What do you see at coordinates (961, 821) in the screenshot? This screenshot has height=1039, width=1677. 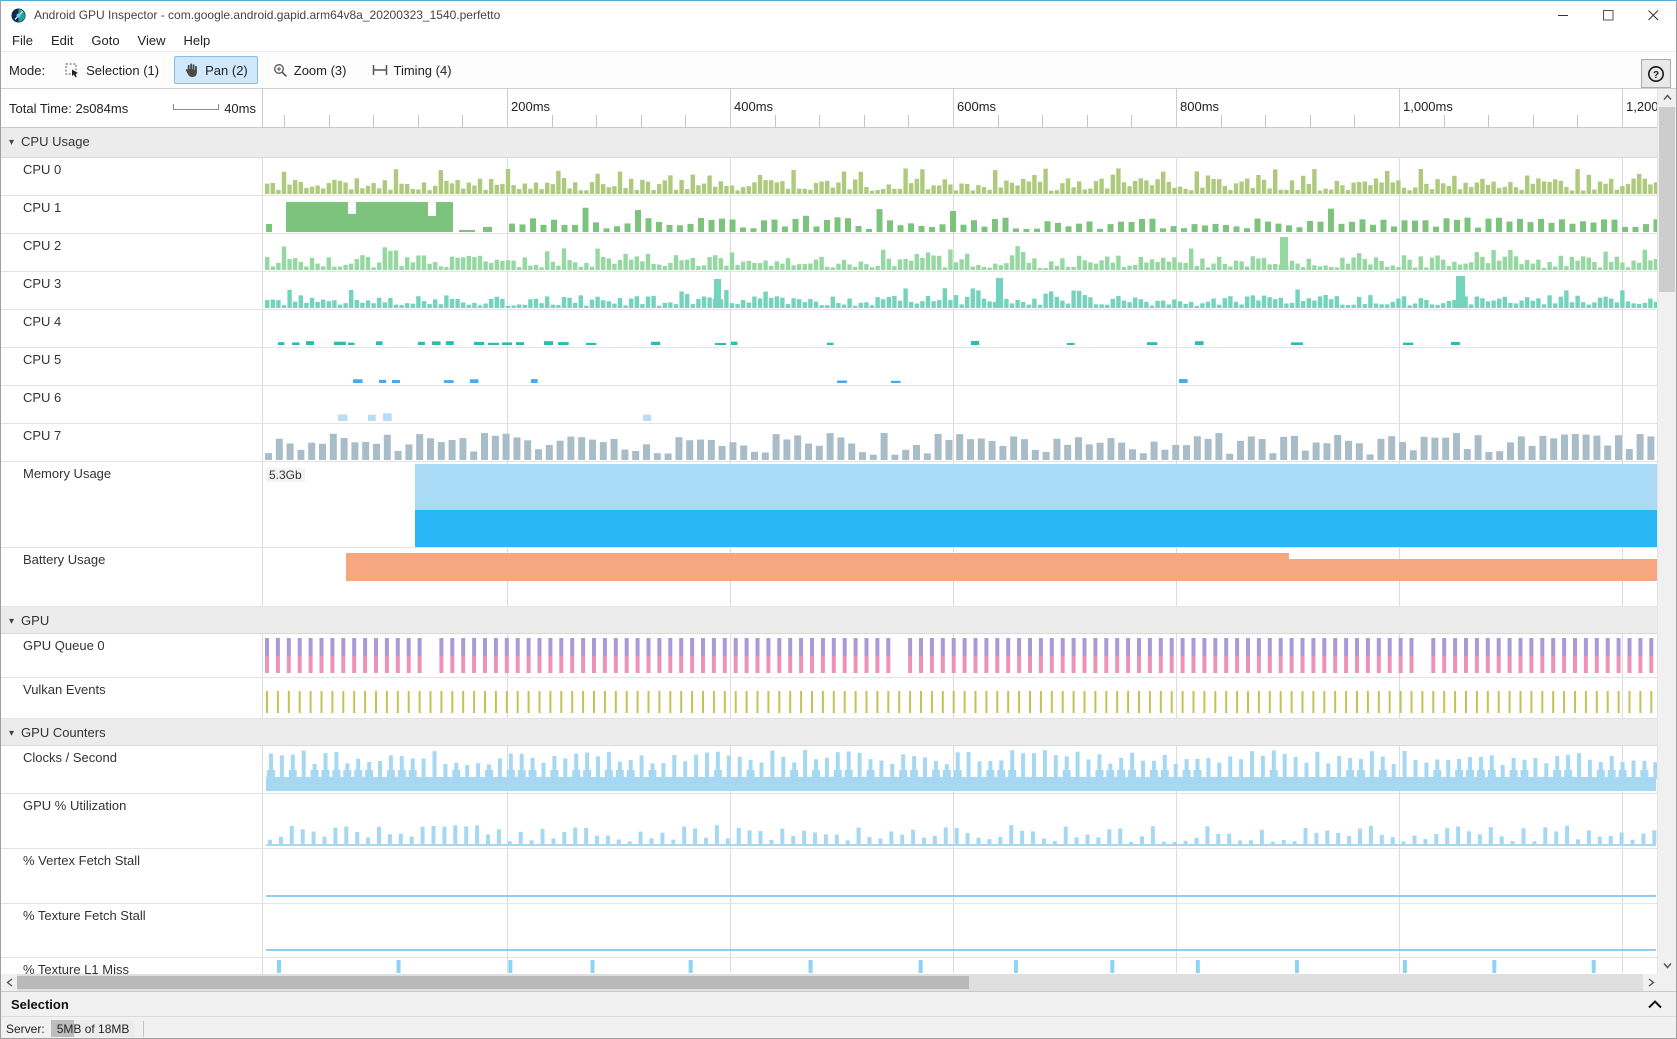 I see `track-chart-gpu-utilization` at bounding box center [961, 821].